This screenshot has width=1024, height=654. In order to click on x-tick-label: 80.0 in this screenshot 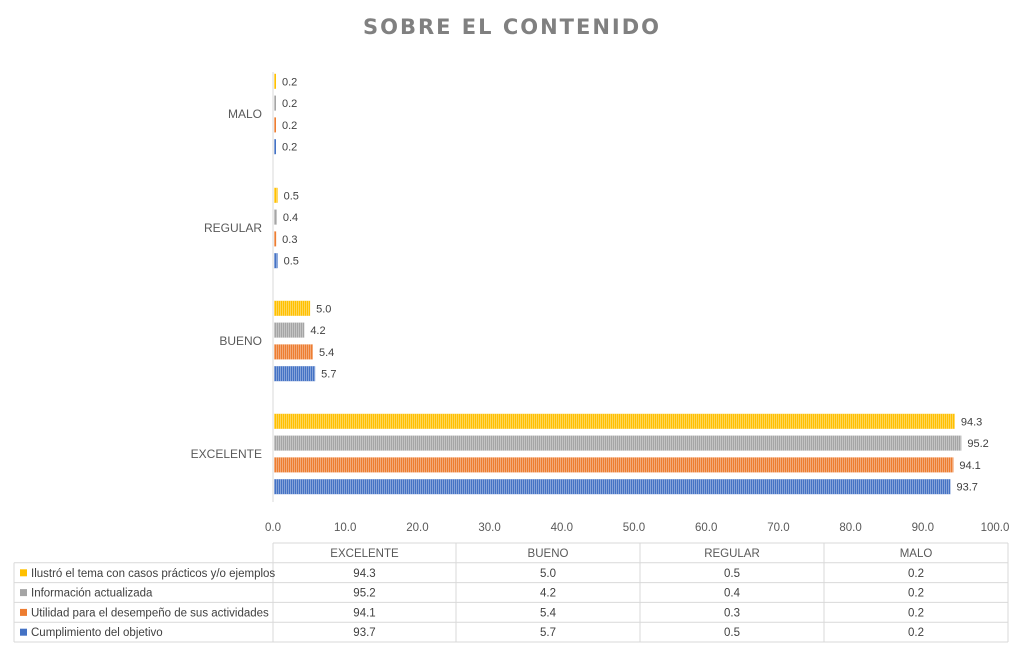, I will do `click(850, 528)`.